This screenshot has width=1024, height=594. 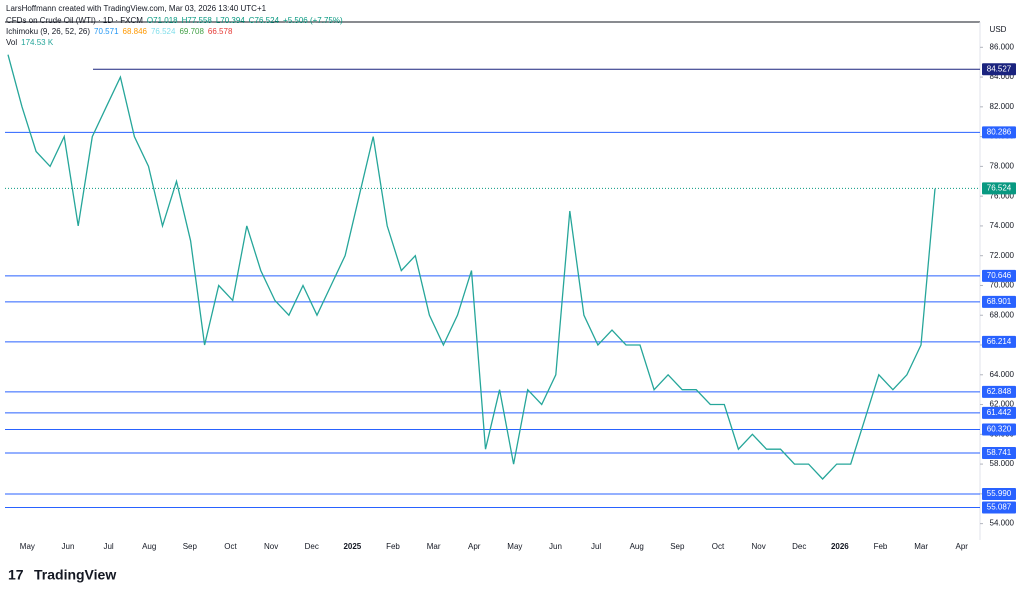 I want to click on level-label: 60.320, so click(x=999, y=429).